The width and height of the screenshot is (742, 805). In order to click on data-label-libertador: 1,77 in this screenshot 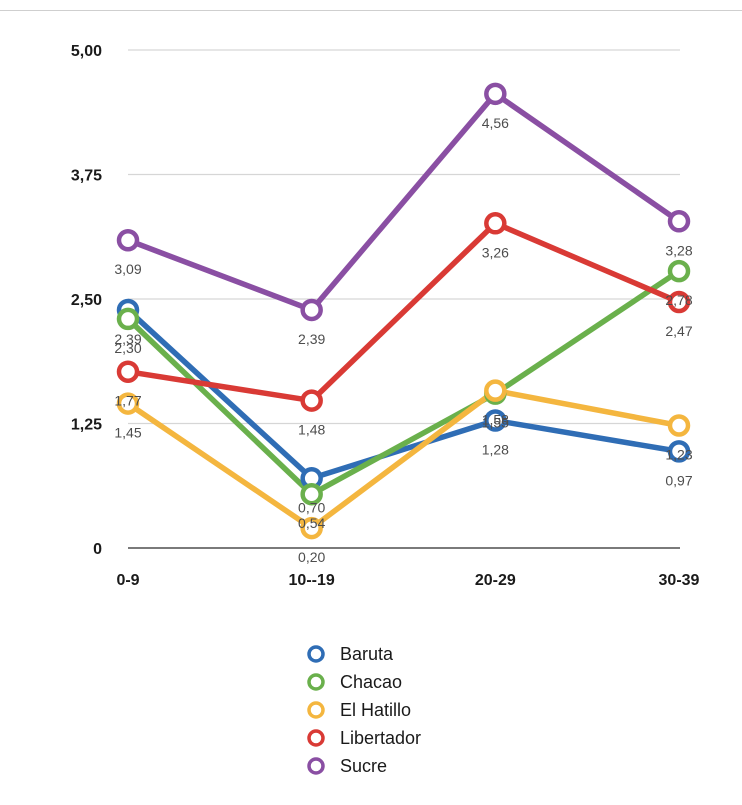, I will do `click(127, 401)`.